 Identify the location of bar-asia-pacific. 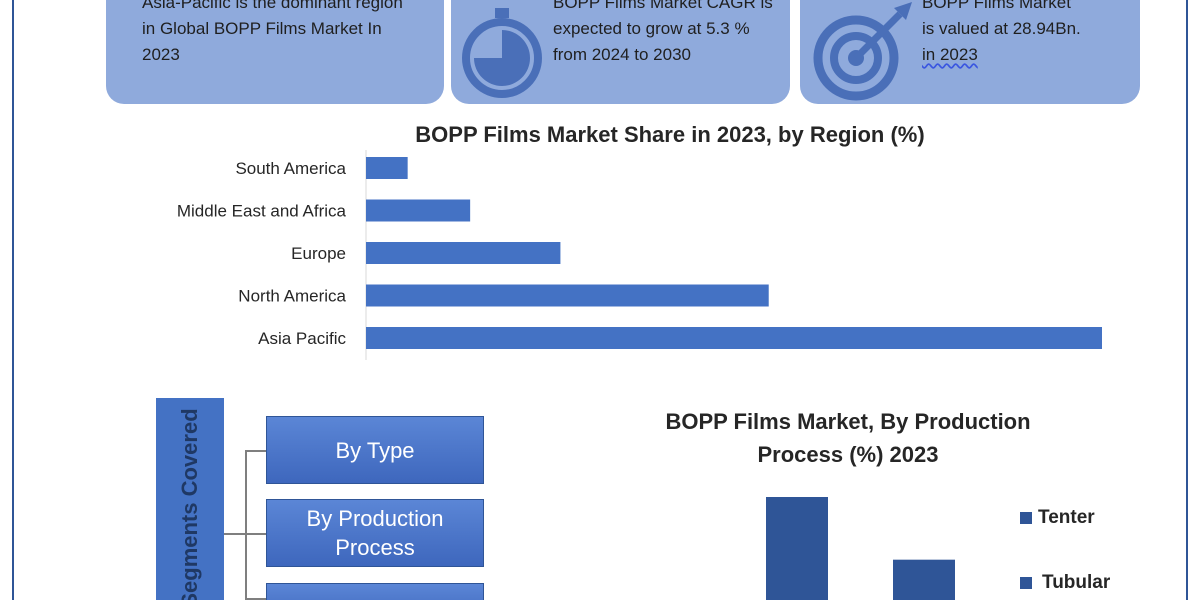
(734, 338).